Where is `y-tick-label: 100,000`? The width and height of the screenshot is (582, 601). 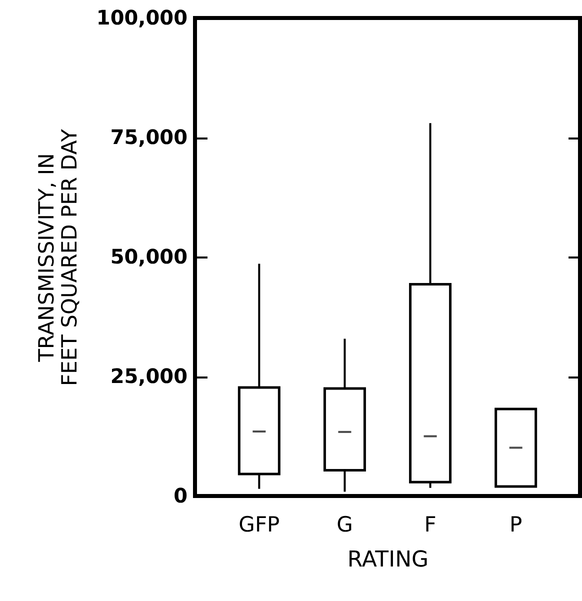 y-tick-label: 100,000 is located at coordinates (142, 18).